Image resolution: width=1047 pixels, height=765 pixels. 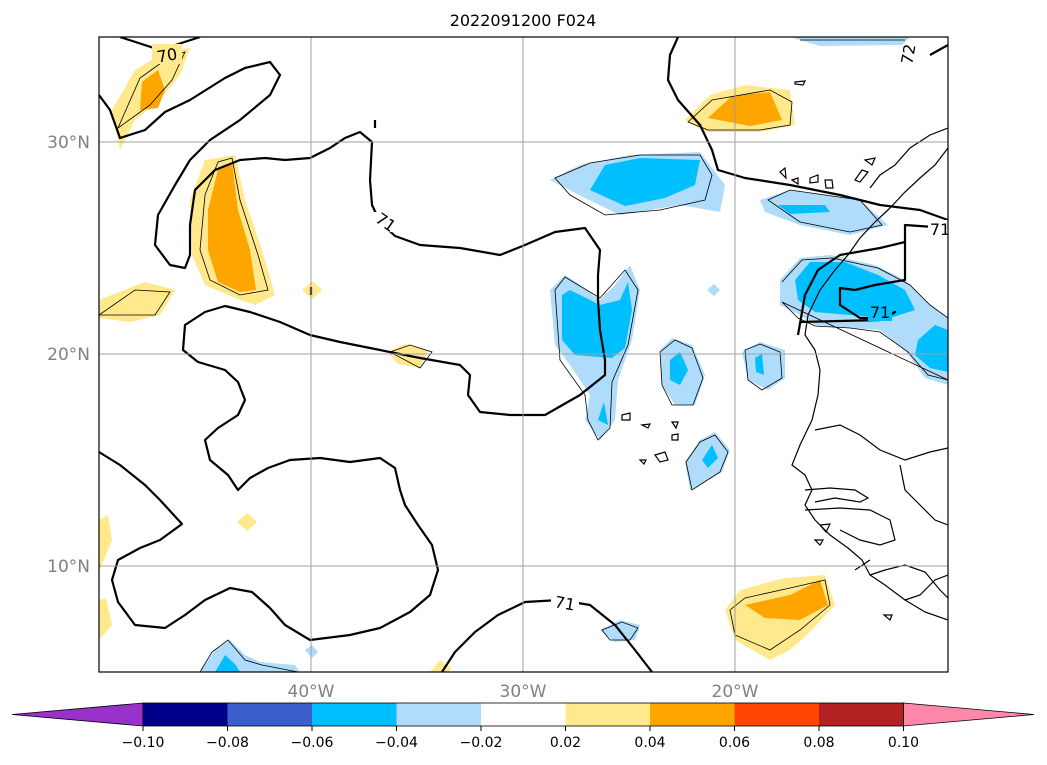 I want to click on colorbar-extend-max, so click(x=969, y=714).